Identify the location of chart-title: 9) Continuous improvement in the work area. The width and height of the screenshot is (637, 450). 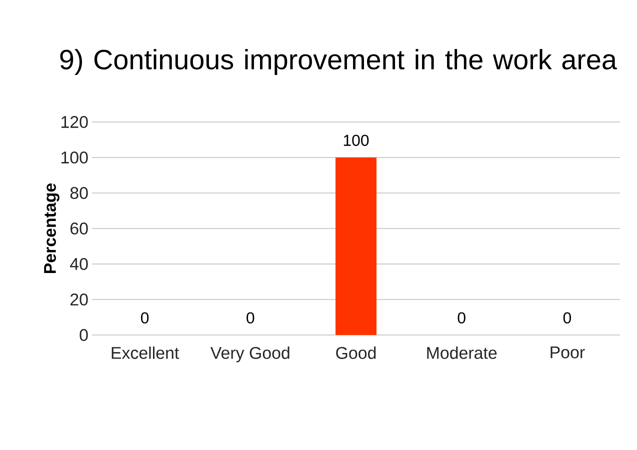
(338, 62).